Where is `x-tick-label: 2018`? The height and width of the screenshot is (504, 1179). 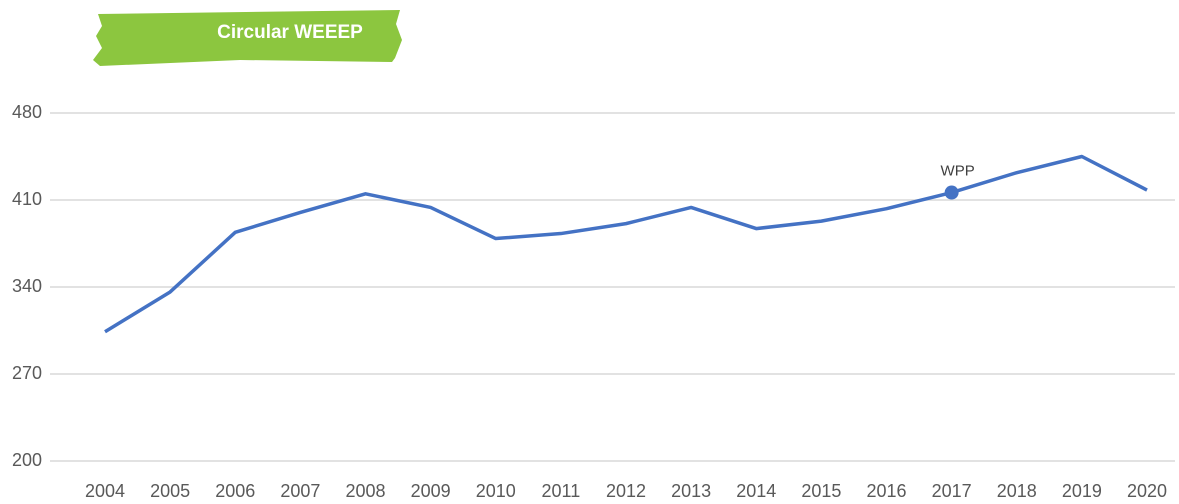
x-tick-label: 2018 is located at coordinates (1017, 491).